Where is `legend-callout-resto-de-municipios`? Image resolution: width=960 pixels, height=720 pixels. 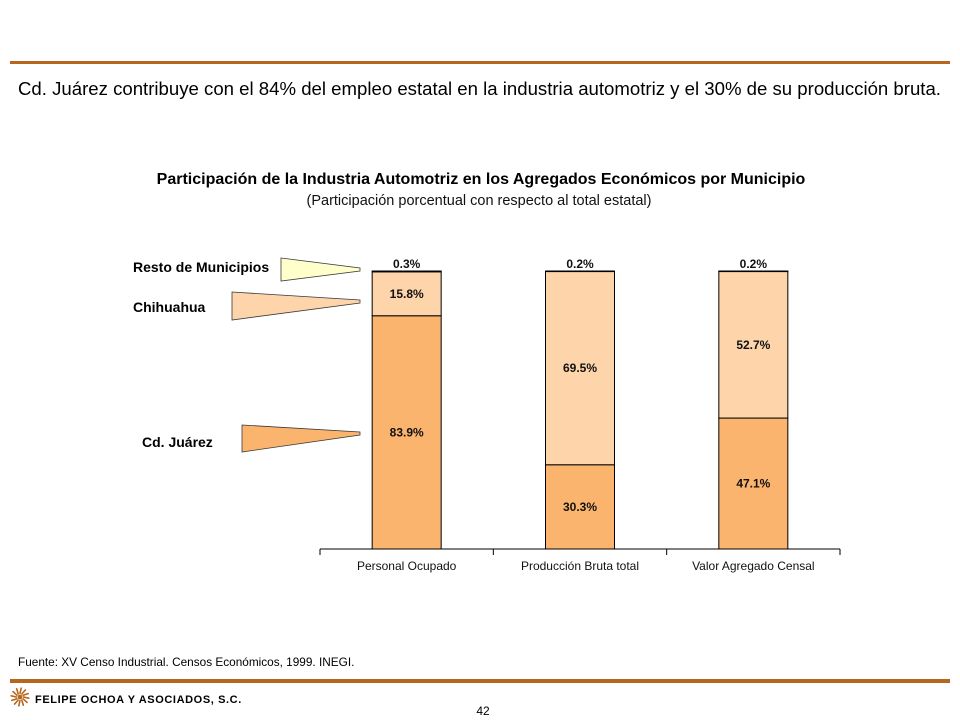
legend-callout-resto-de-municipios is located at coordinates (320, 269).